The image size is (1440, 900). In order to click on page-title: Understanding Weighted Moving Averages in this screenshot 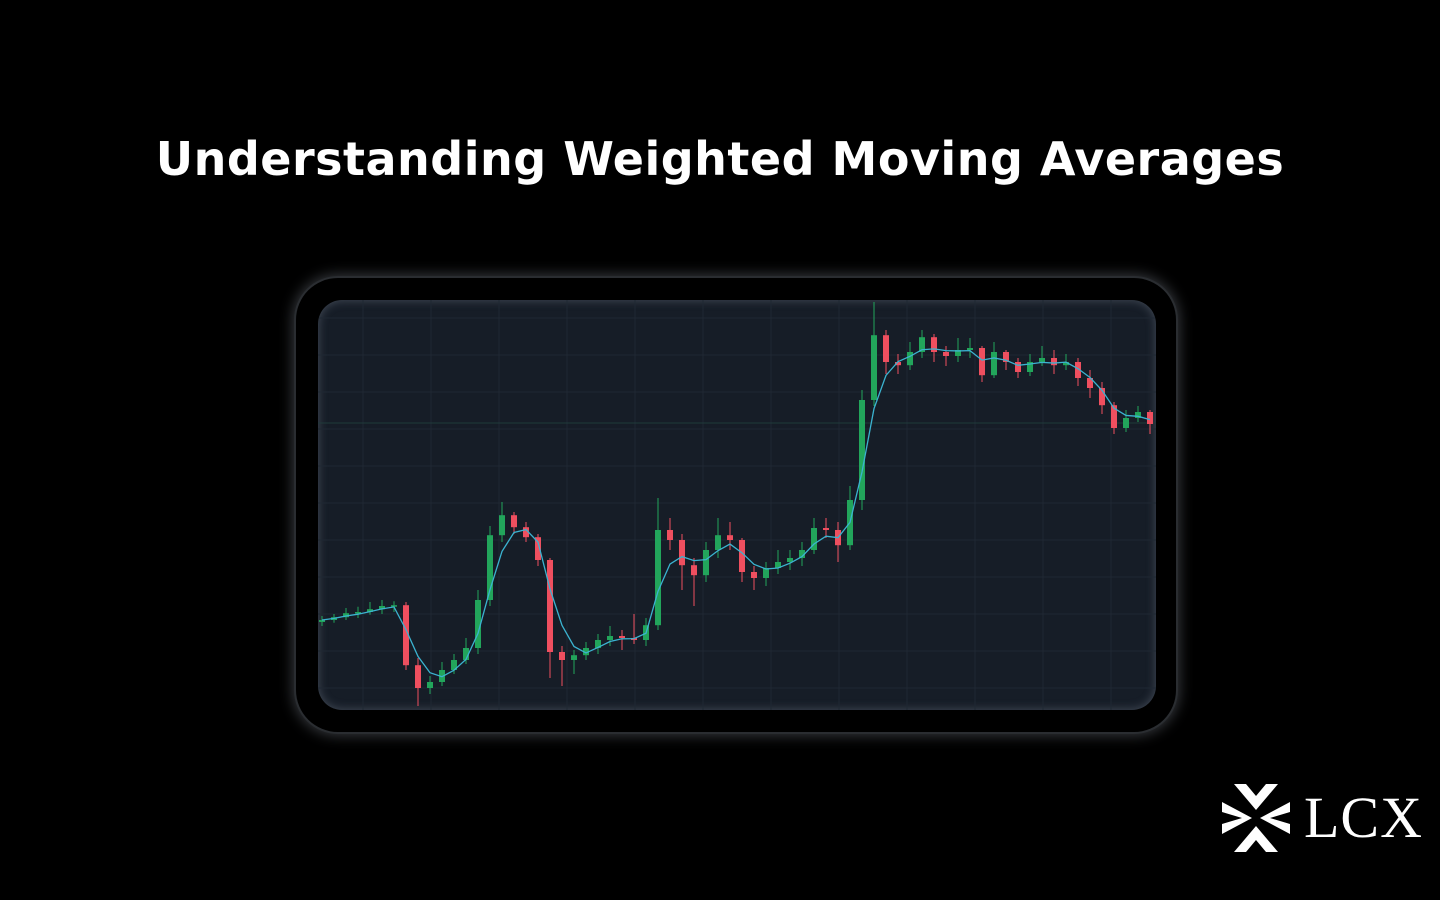, I will do `click(720, 159)`.